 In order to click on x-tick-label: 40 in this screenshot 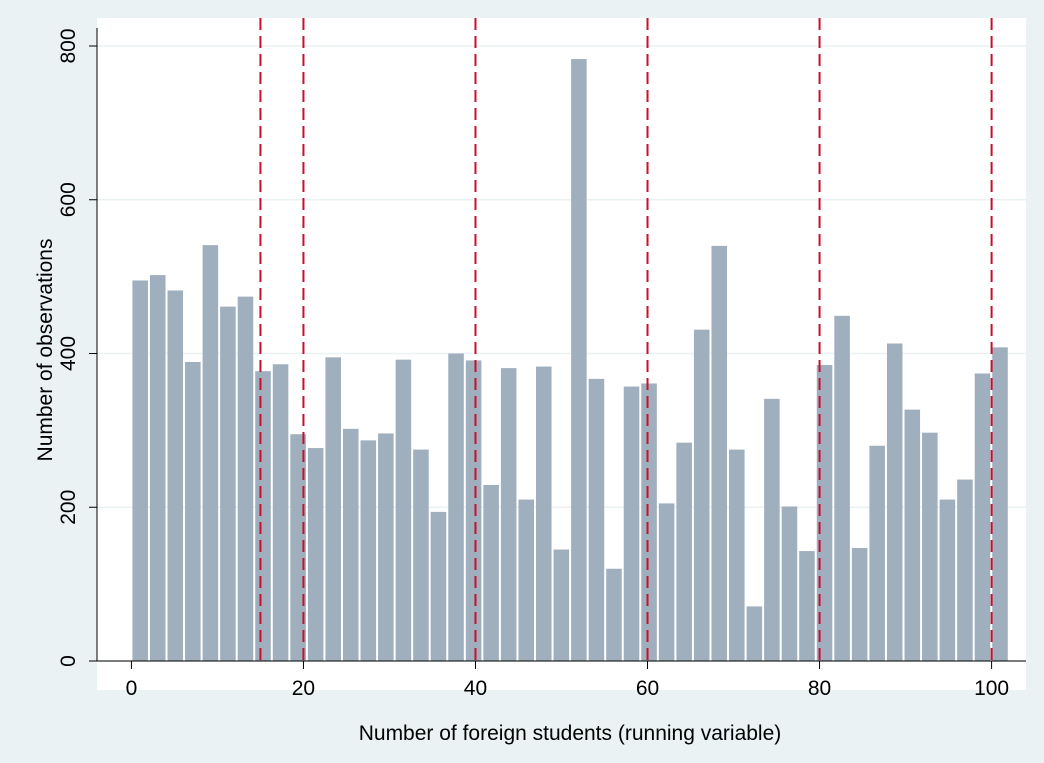, I will do `click(475, 688)`.